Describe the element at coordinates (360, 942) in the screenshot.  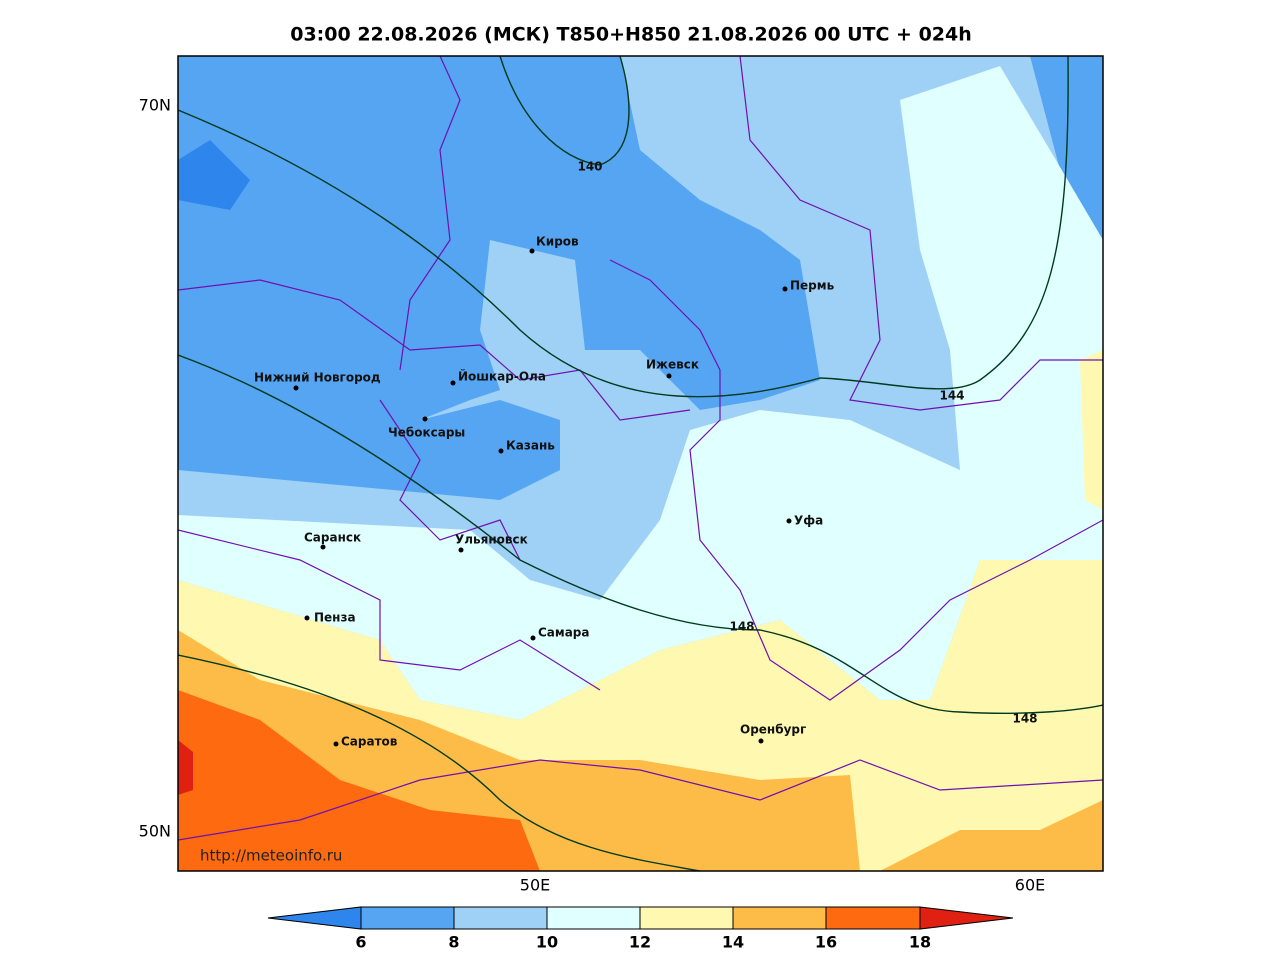
I see `colorbar-tick: 6` at that location.